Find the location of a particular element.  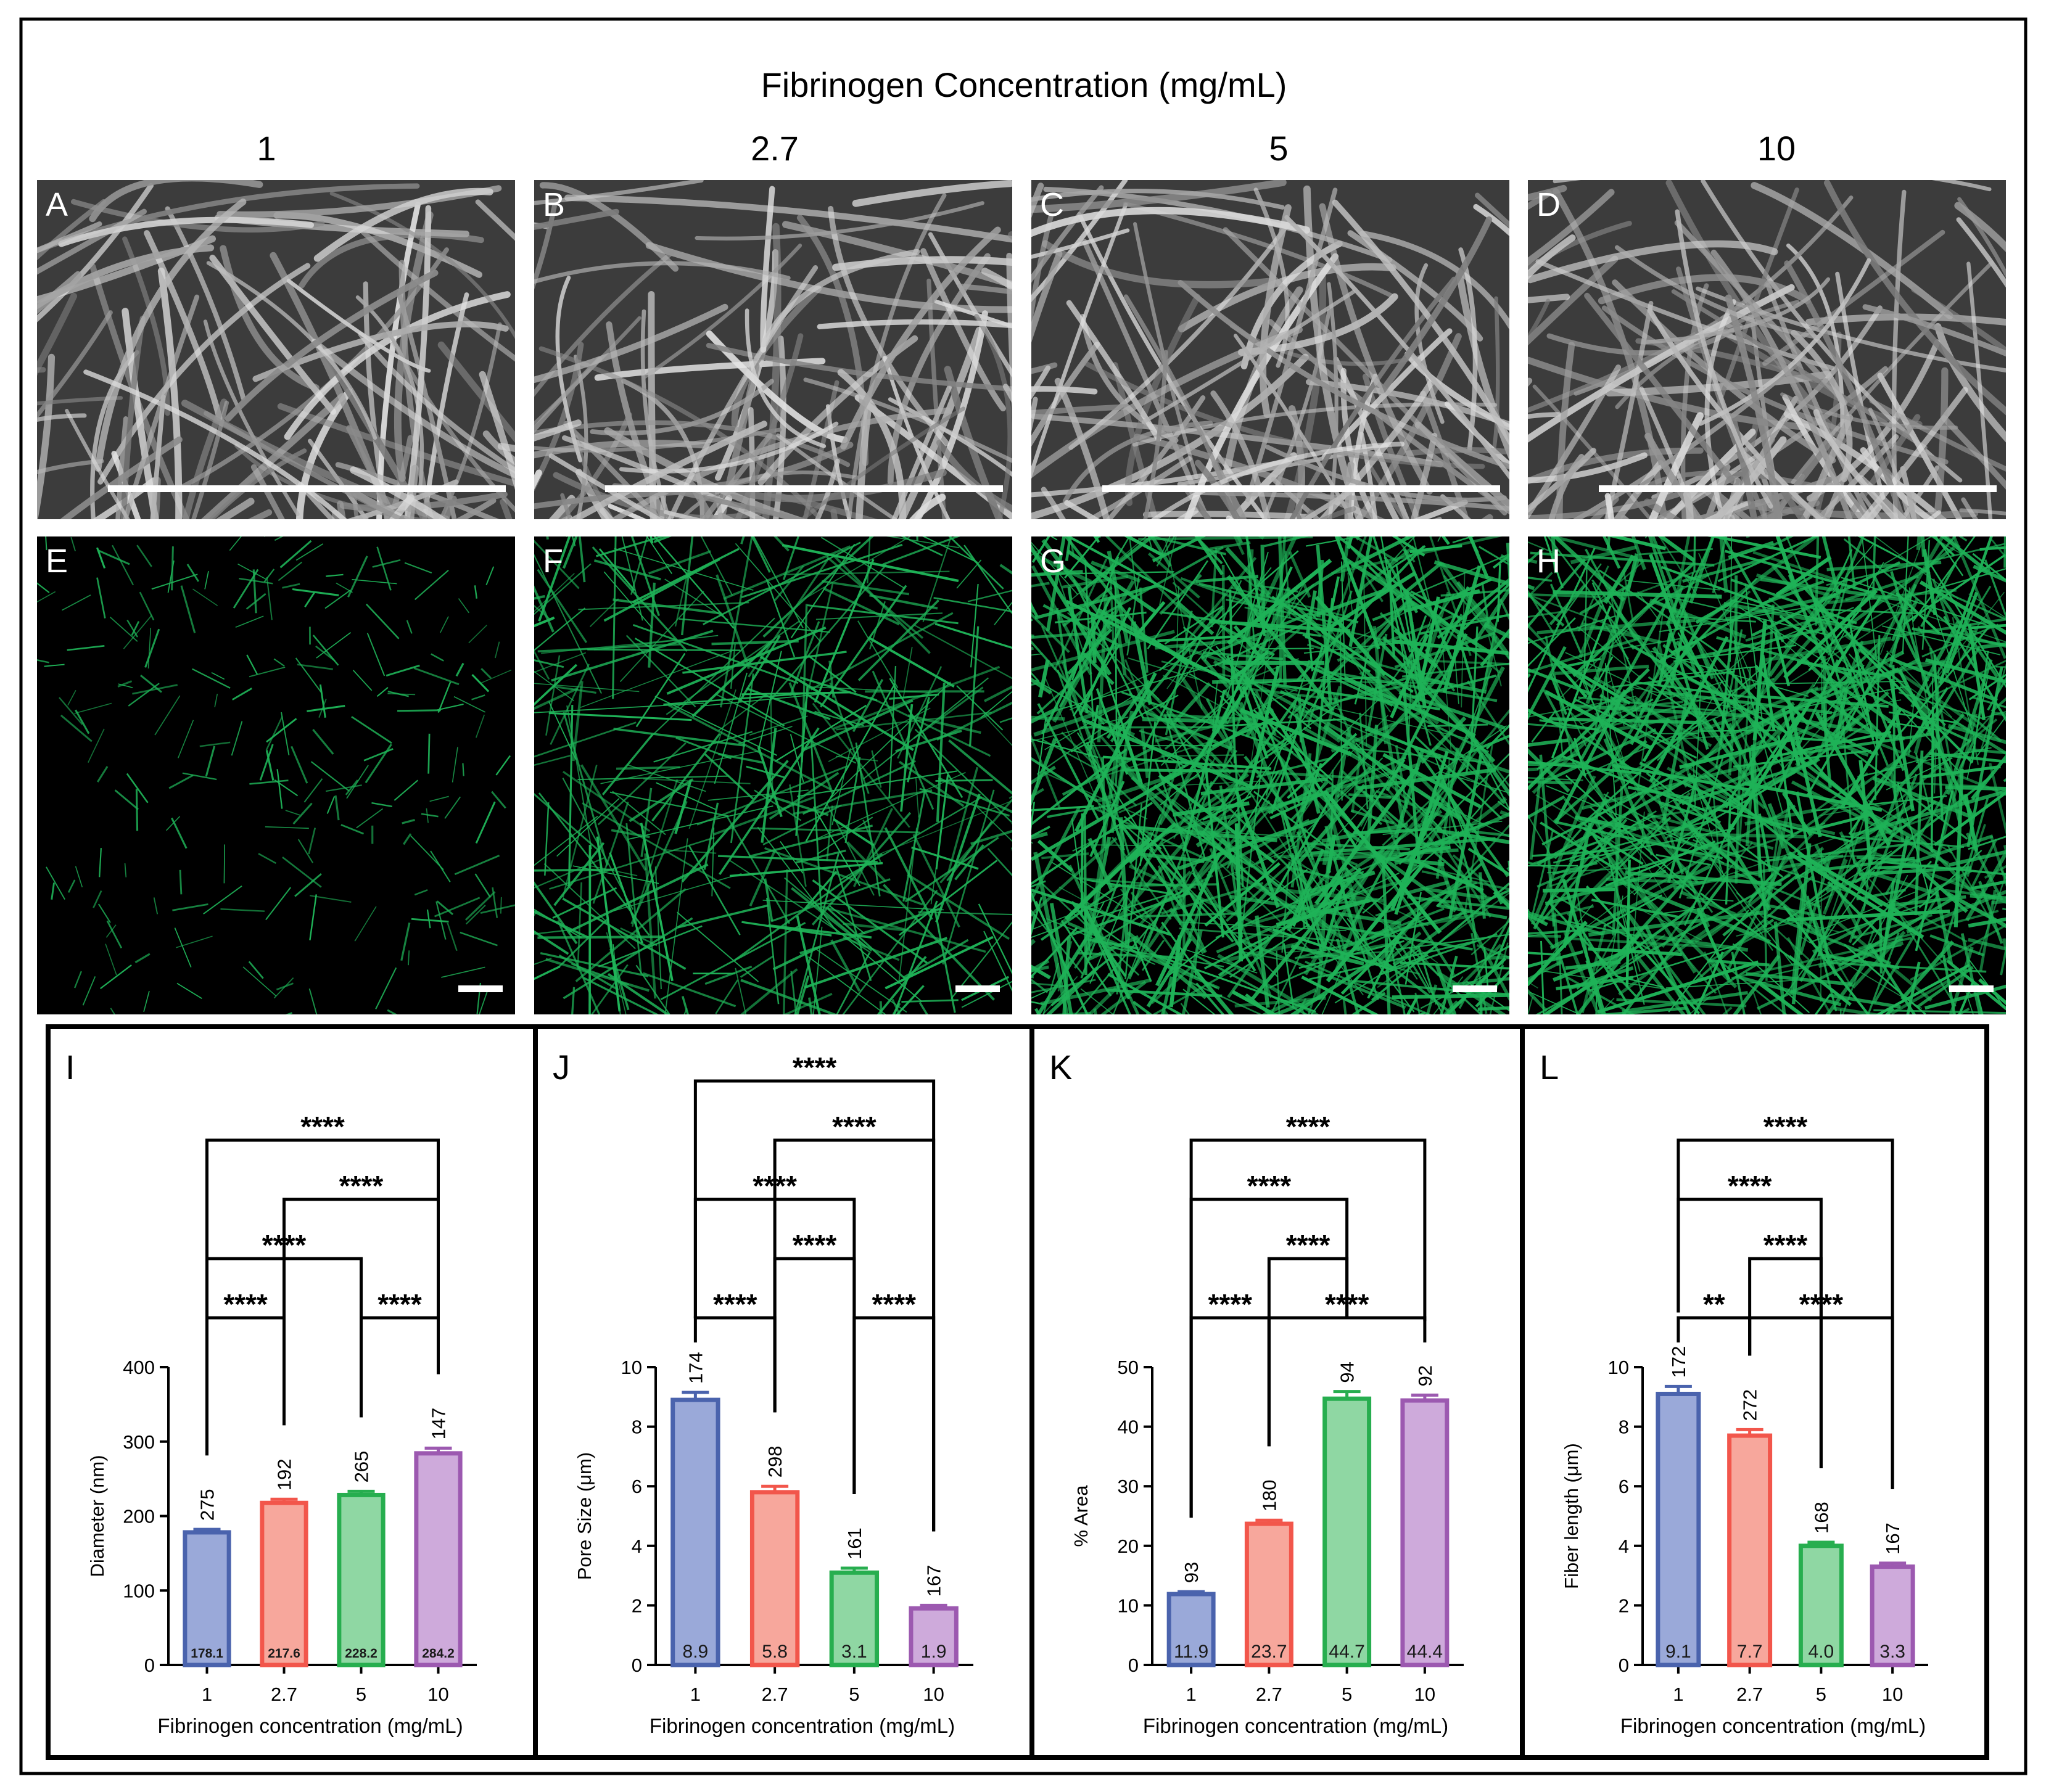

micrograph-panel-d: D is located at coordinates (1767, 349).